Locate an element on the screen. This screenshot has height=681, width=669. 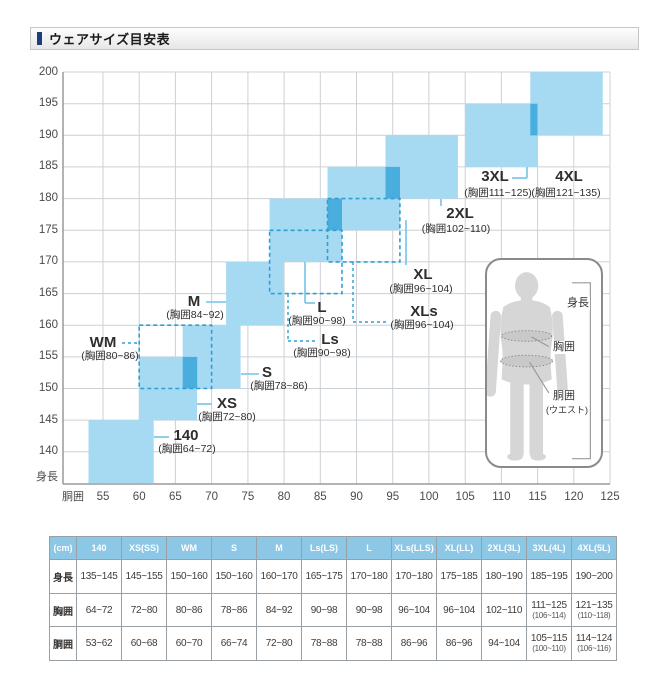
col-header-Ls(LS): Ls(LS) is located at coordinates (324, 548).